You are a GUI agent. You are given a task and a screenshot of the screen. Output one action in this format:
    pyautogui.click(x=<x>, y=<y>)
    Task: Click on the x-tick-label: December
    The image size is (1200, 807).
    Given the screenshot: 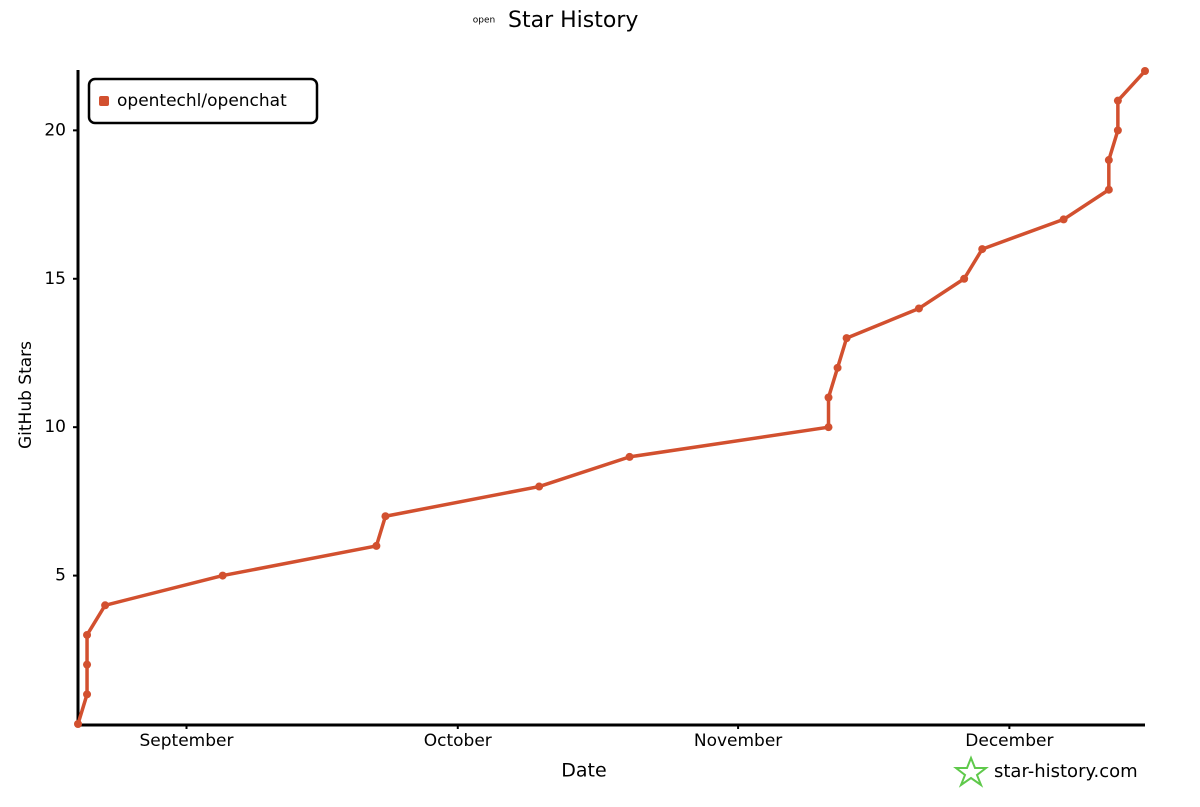 What is the action you would take?
    pyautogui.click(x=1009, y=741)
    